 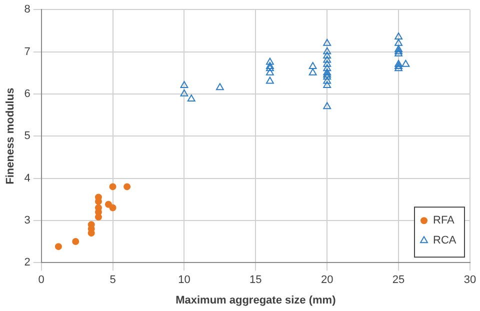 I want to click on y-axis-title: Fineness modulus, so click(x=10, y=136).